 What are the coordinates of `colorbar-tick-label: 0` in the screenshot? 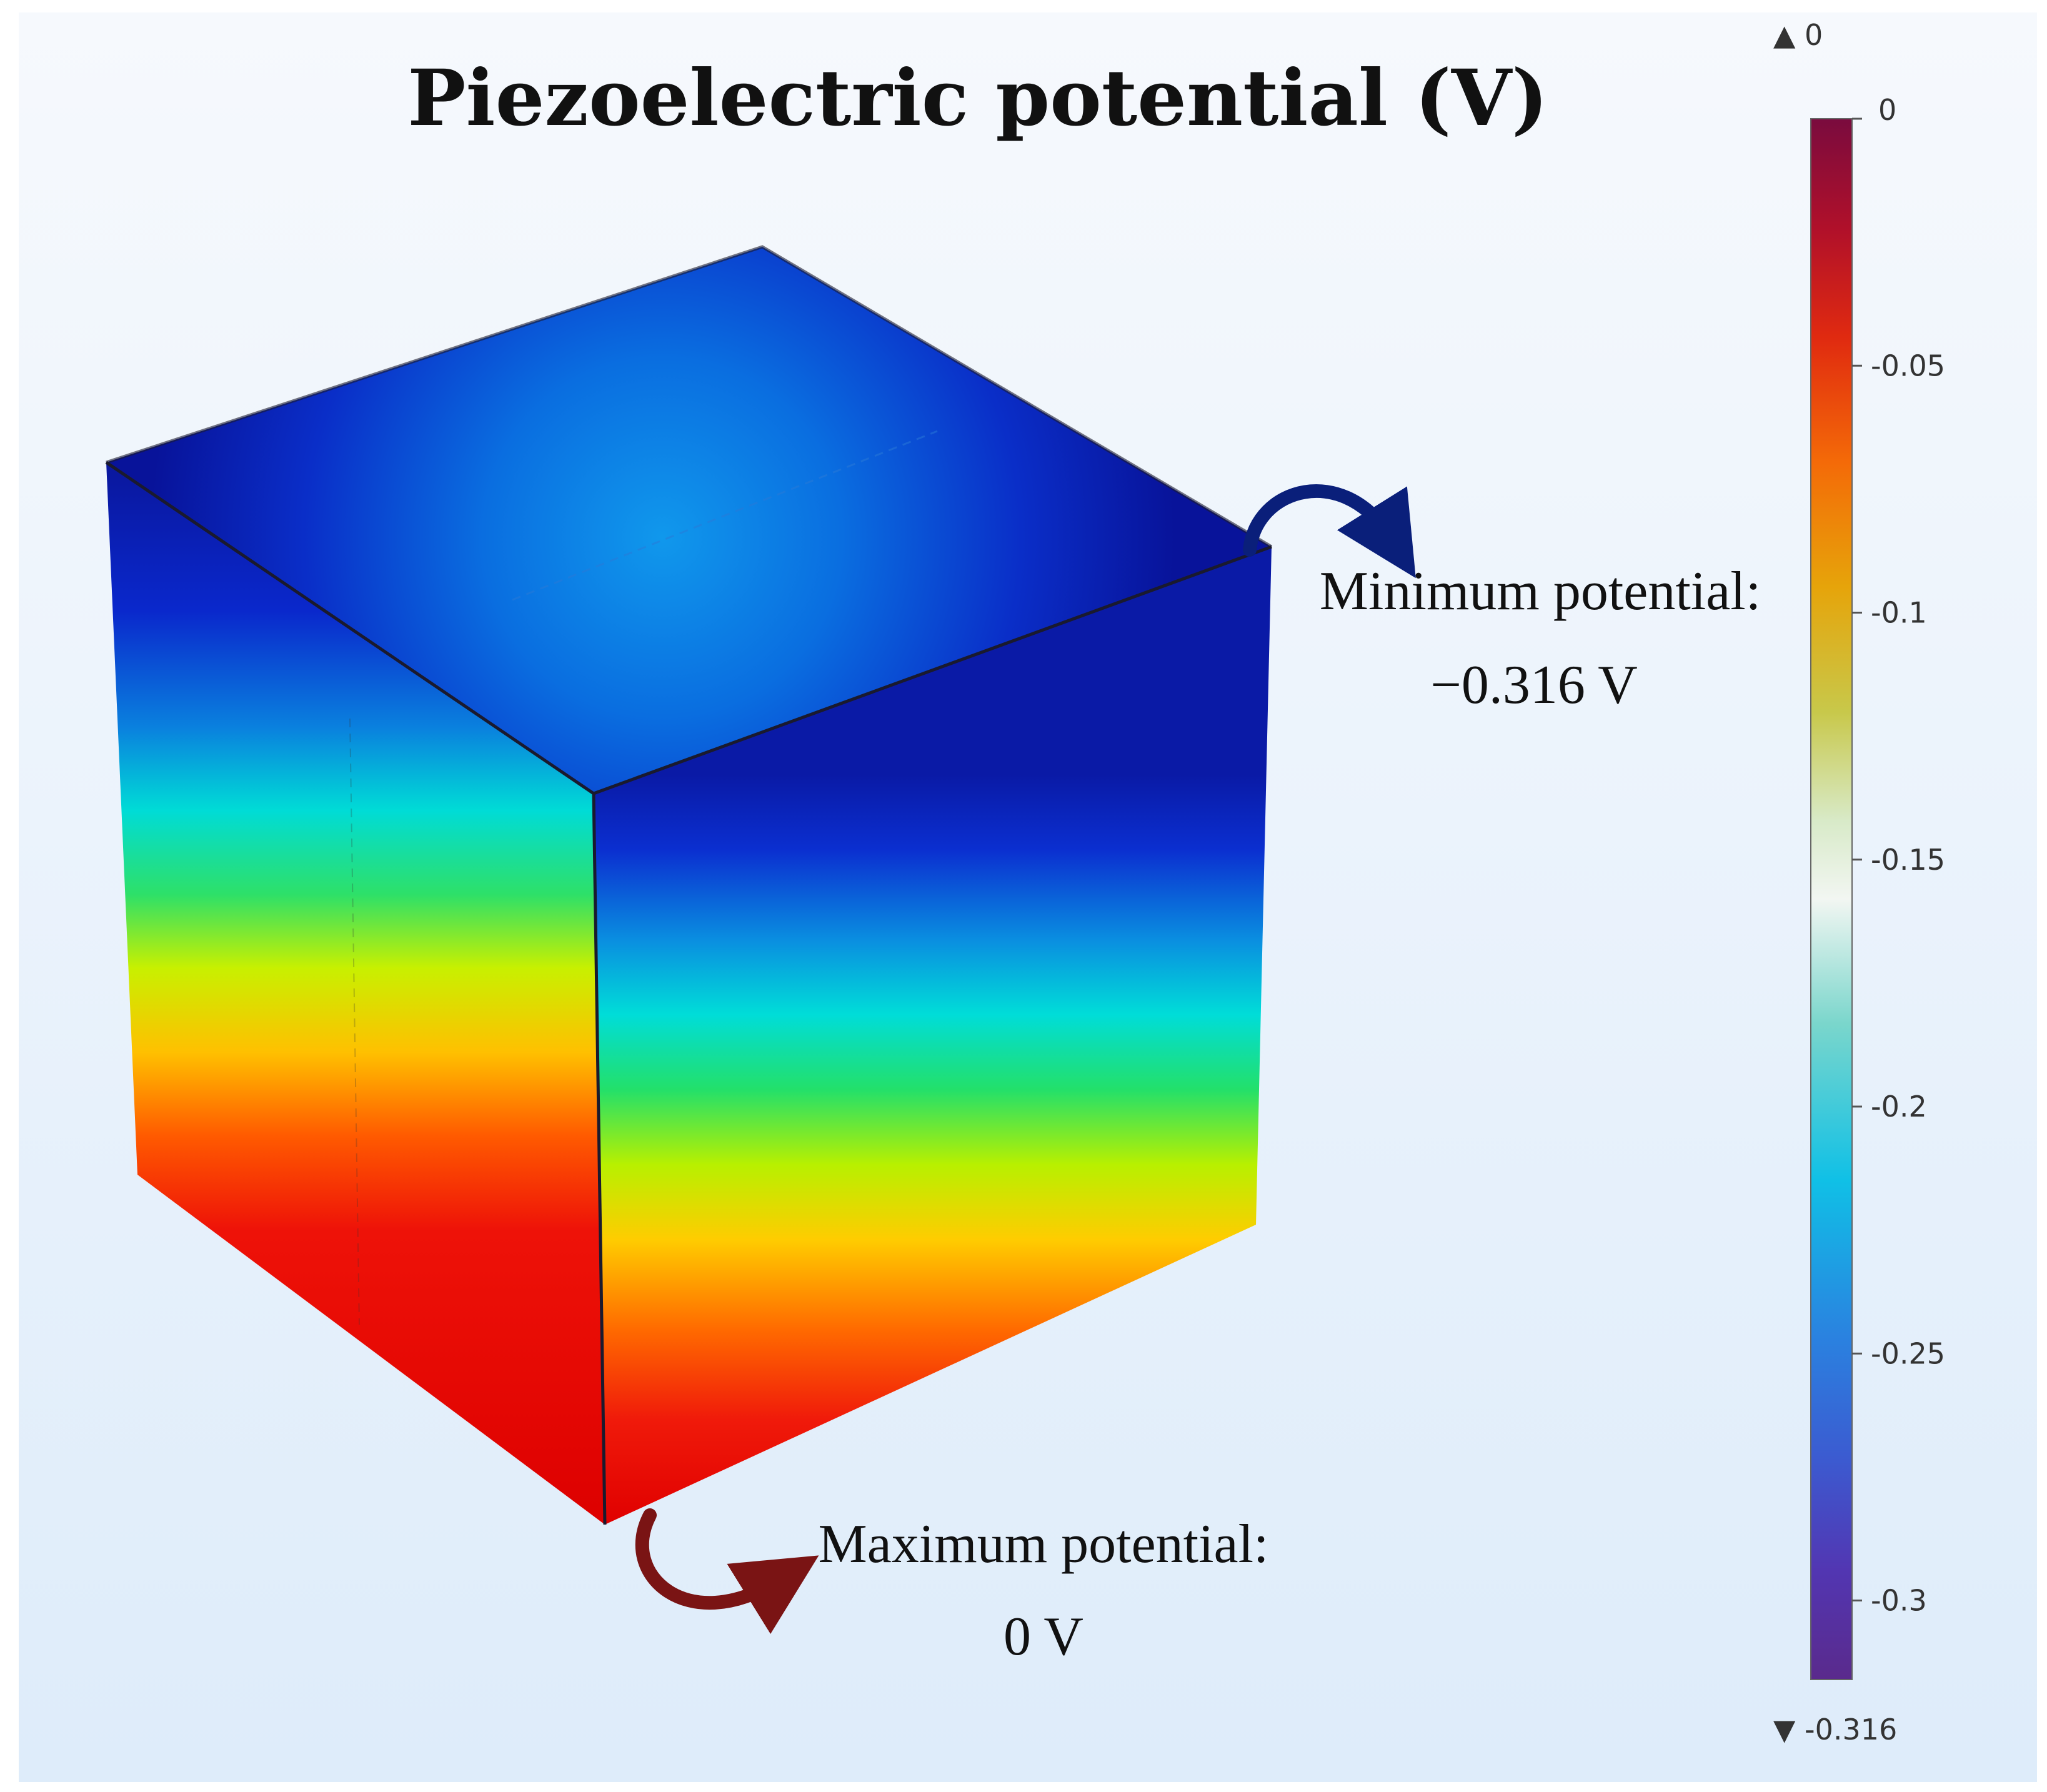 It's located at (1887, 110).